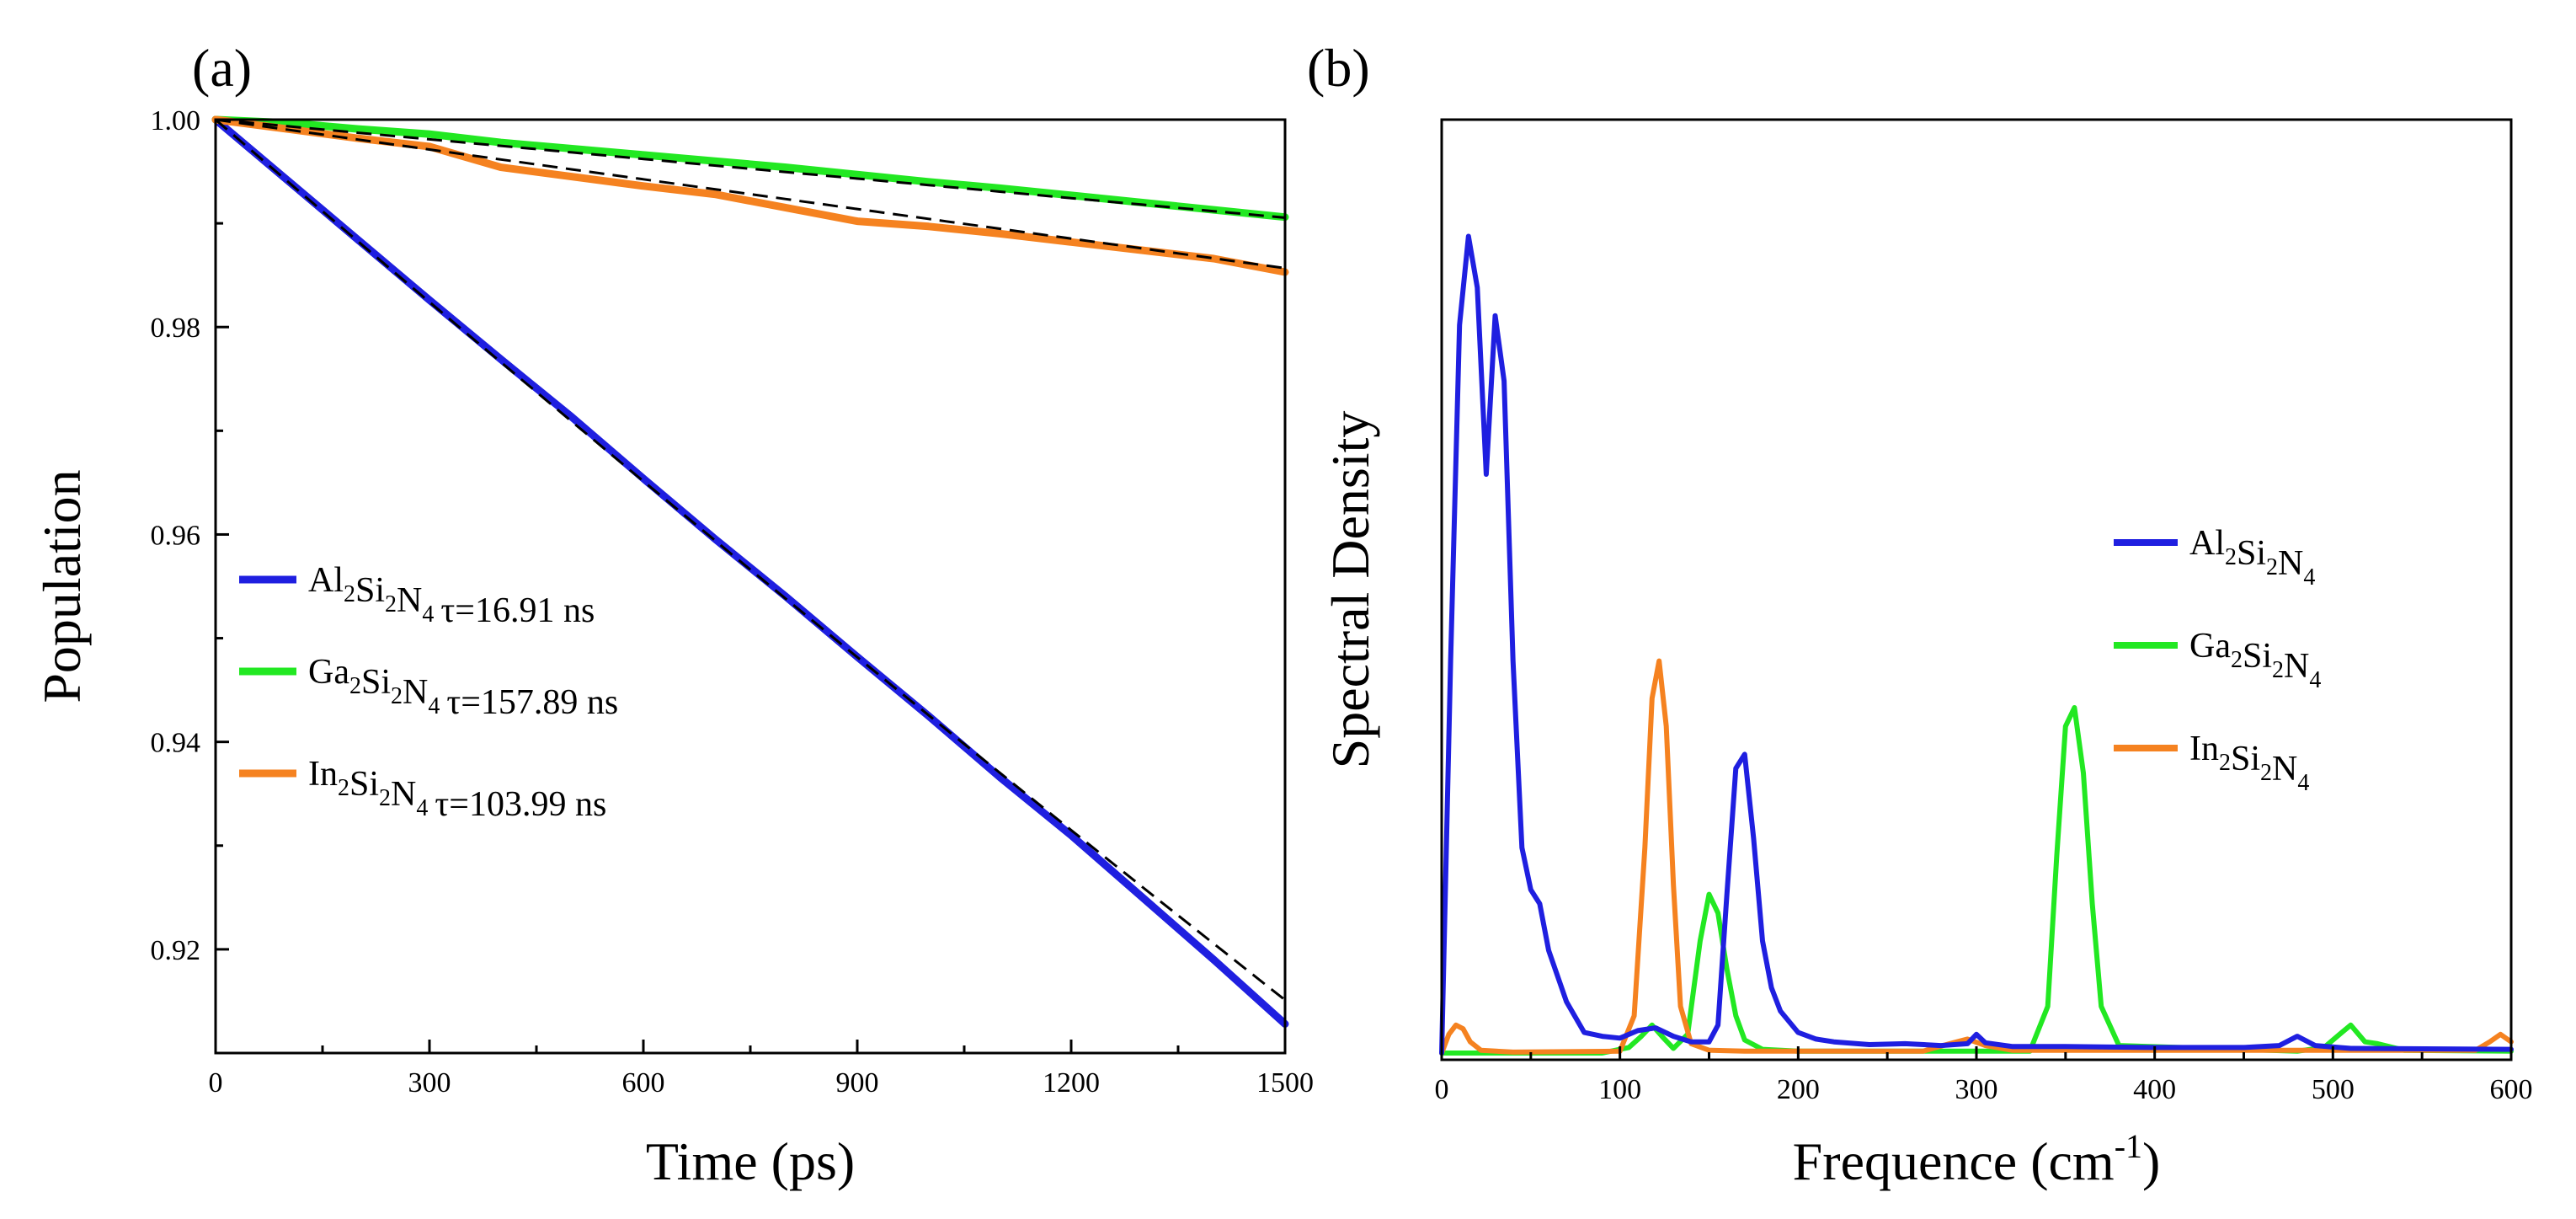 This screenshot has width=2576, height=1219. What do you see at coordinates (176, 120) in the screenshot?
I see `y-tick-label: 1.00` at bounding box center [176, 120].